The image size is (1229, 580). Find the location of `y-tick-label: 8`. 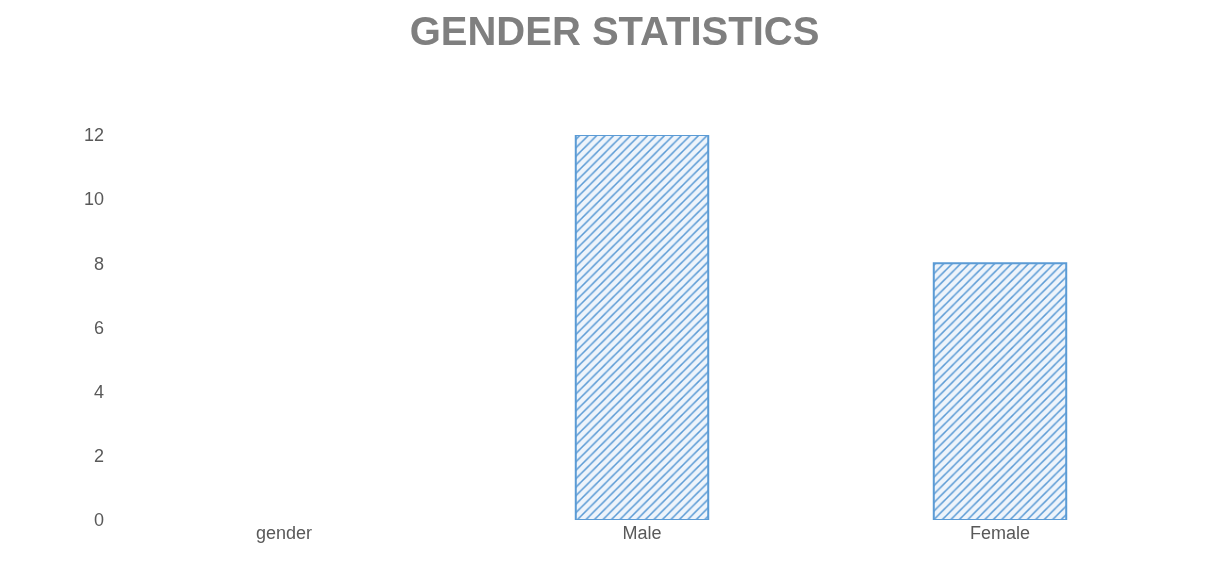

y-tick-label: 8 is located at coordinates (98, 263).